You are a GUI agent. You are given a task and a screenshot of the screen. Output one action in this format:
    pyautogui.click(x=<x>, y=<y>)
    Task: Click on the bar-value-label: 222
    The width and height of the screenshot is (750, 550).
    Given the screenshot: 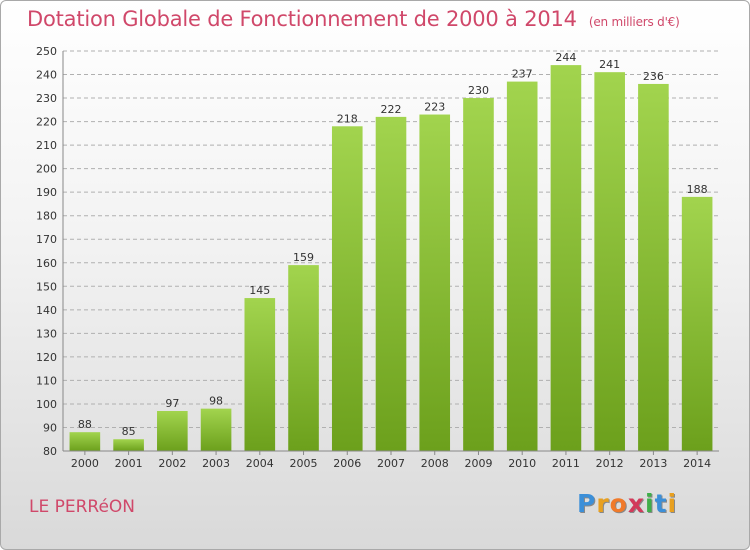 What is the action you would take?
    pyautogui.click(x=391, y=109)
    